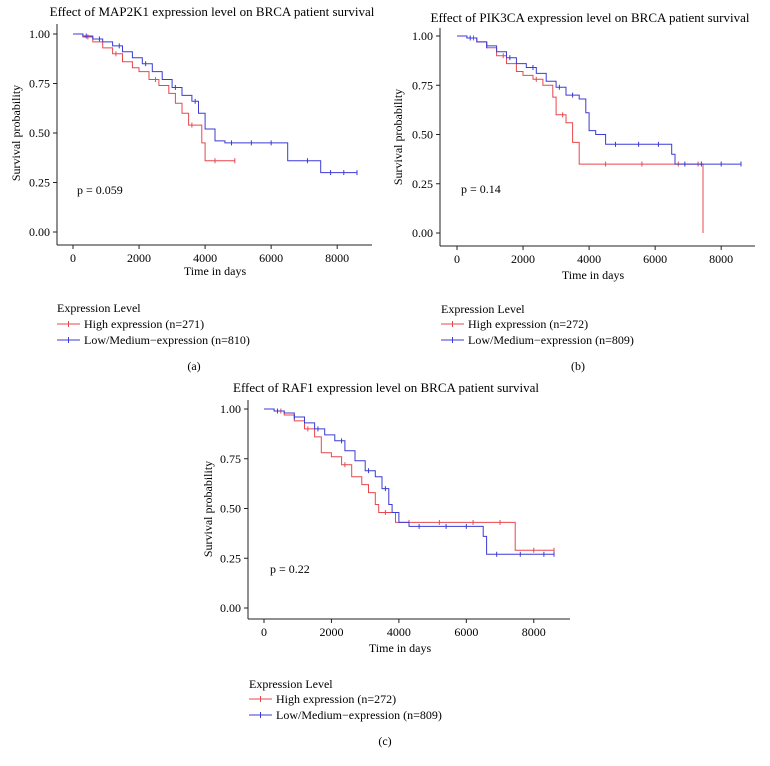  What do you see at coordinates (291, 684) in the screenshot?
I see `panel-c-legend-title: Expression Level` at bounding box center [291, 684].